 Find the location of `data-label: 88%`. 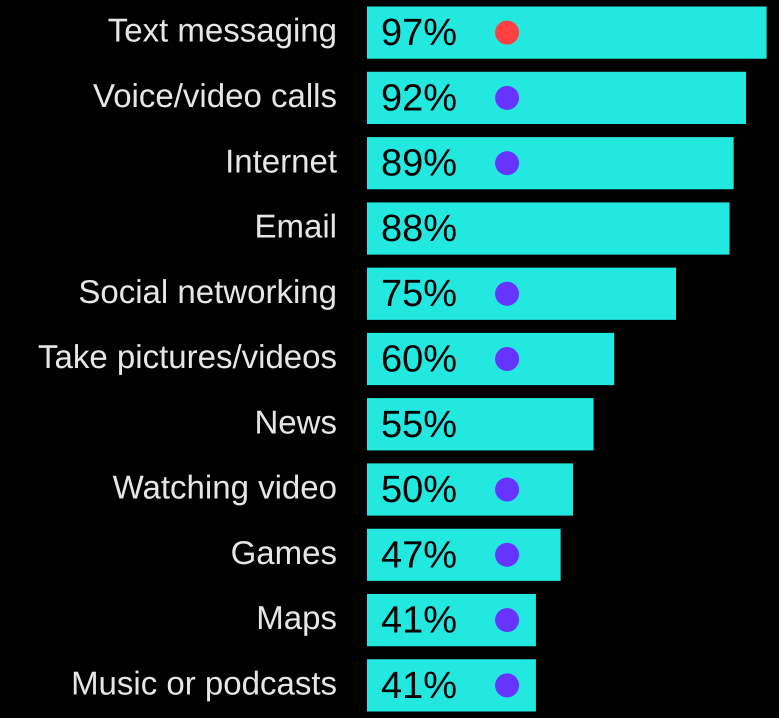

data-label: 88% is located at coordinates (419, 229).